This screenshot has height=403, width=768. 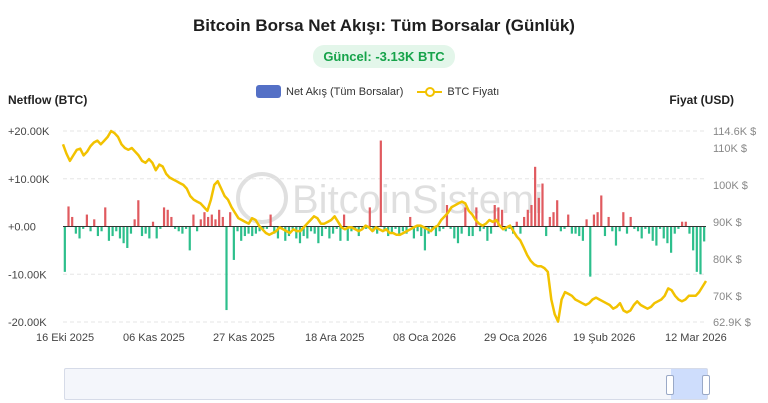 What do you see at coordinates (417, 200) in the screenshot?
I see `watermark-text: BitcoinSistemi` at bounding box center [417, 200].